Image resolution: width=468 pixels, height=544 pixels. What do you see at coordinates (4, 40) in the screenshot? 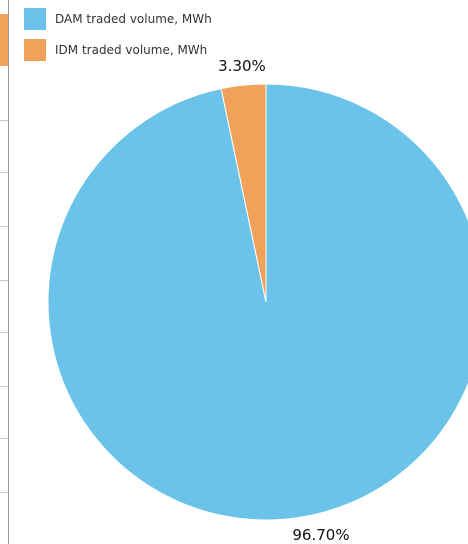
I see `table-header-cell` at bounding box center [4, 40].